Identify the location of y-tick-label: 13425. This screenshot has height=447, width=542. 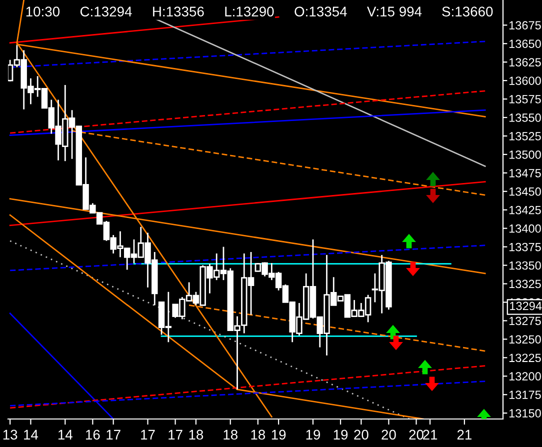
(525, 210).